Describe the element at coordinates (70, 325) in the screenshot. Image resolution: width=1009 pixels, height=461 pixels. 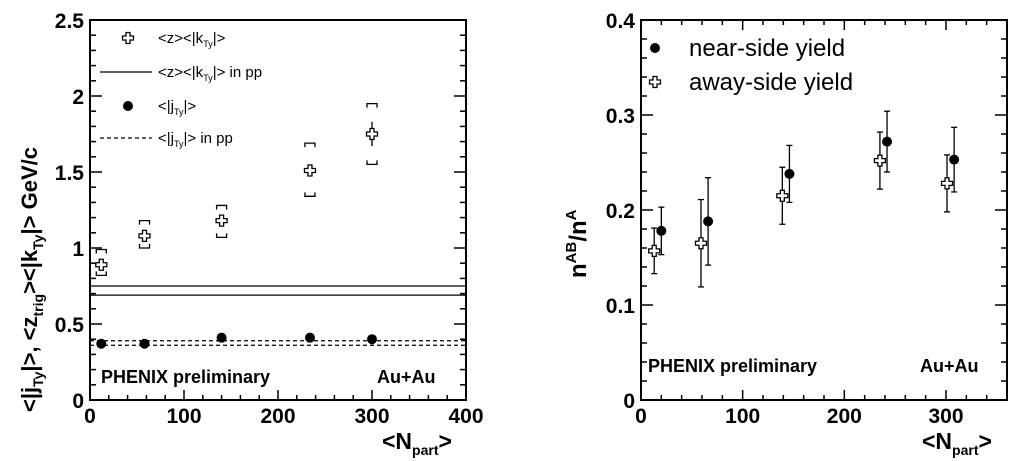
I see `y-tick-label: 0.5` at that location.